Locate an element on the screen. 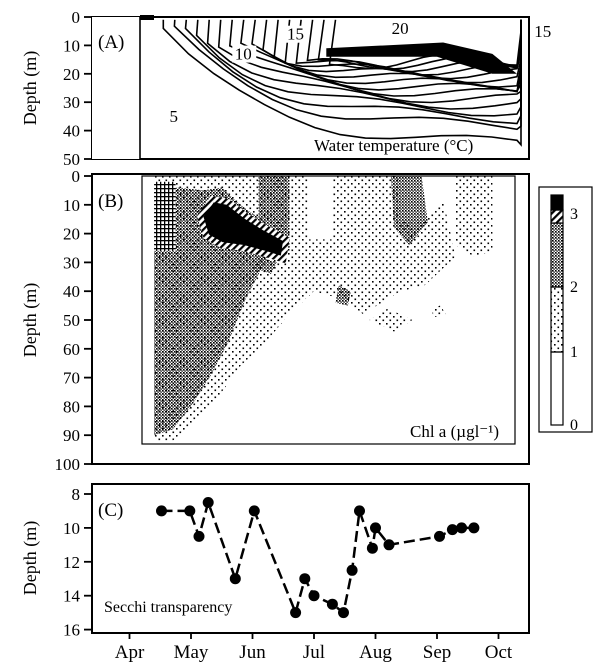 The width and height of the screenshot is (596, 663). panel-c-x-tick-label: May is located at coordinates (191, 652).